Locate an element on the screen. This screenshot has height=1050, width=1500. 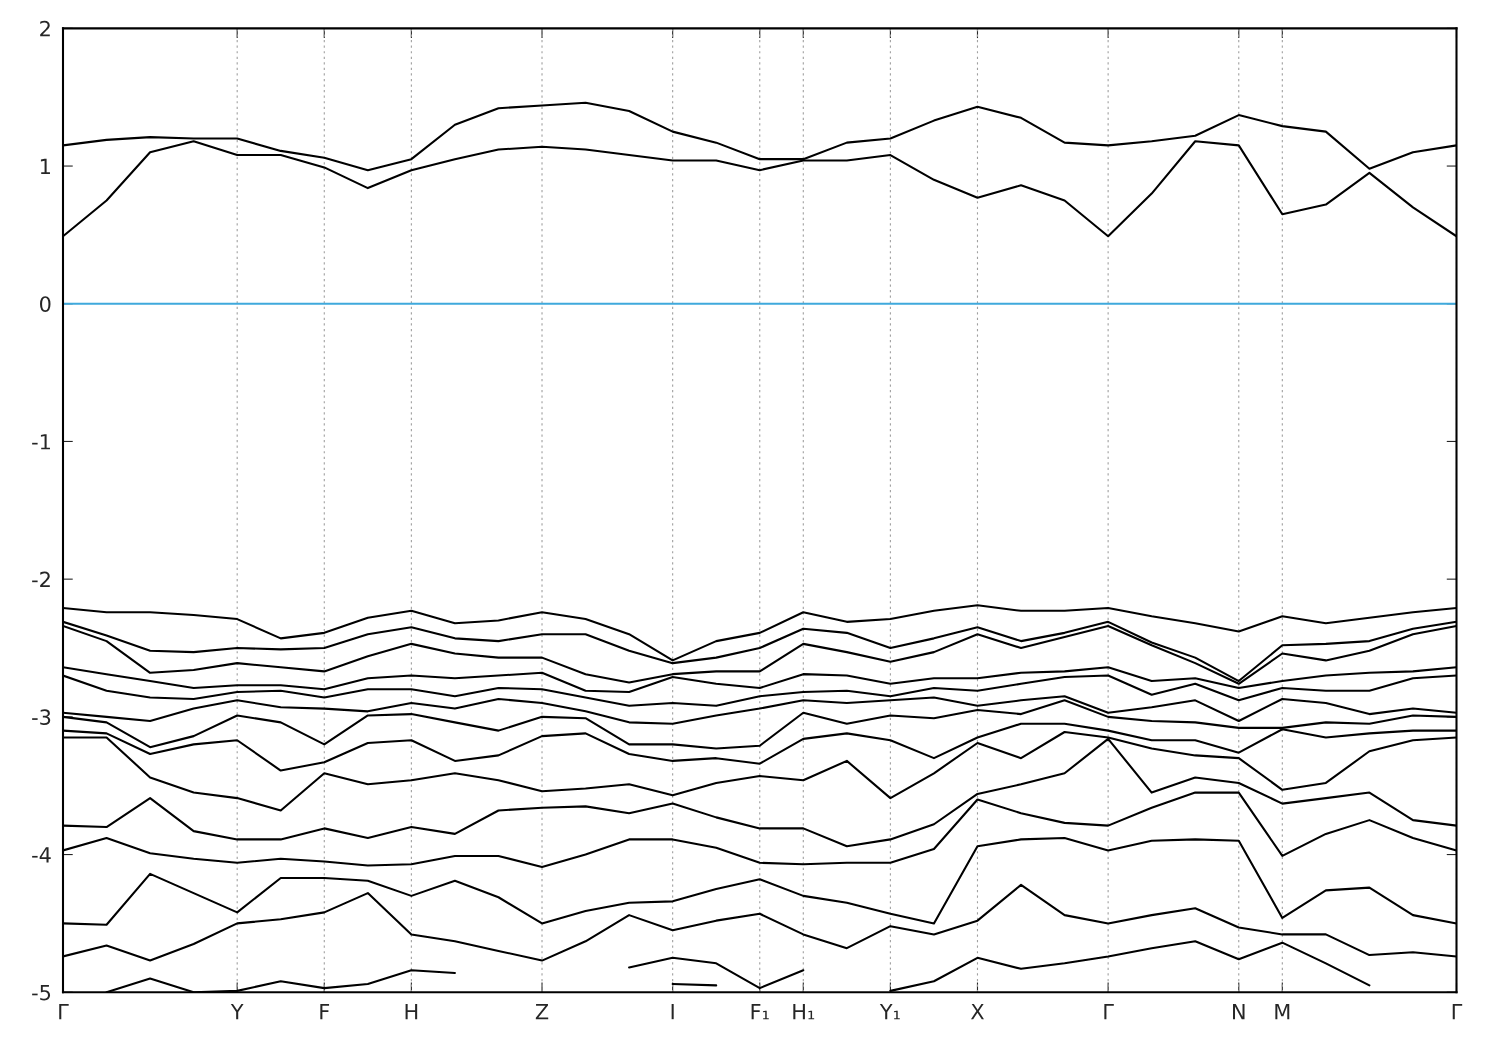
y-tick-label: 1 is located at coordinates (45, 166).